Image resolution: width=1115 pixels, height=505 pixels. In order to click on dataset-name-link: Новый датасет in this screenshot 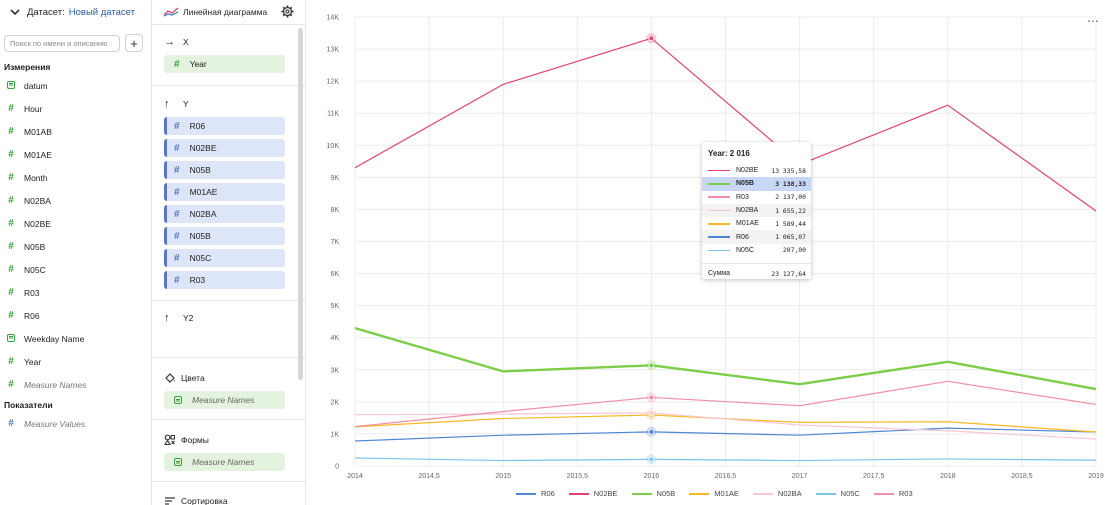, I will do `click(101, 12)`.